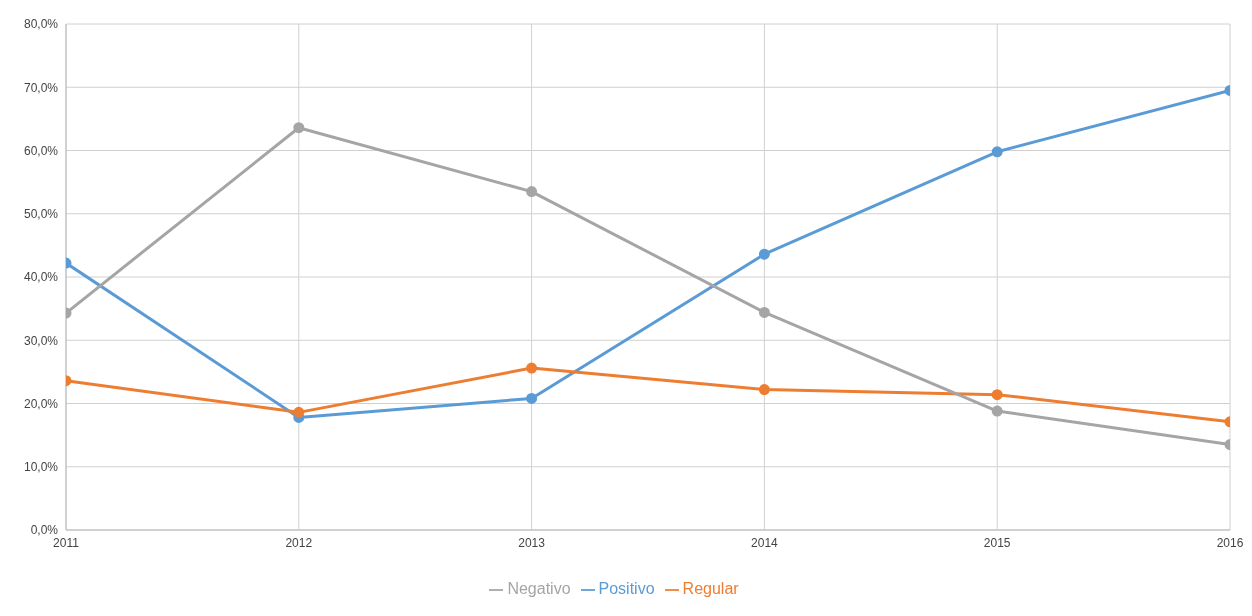 This screenshot has width=1252, height=616. What do you see at coordinates (710, 588) in the screenshot?
I see `legend-label: Regular` at bounding box center [710, 588].